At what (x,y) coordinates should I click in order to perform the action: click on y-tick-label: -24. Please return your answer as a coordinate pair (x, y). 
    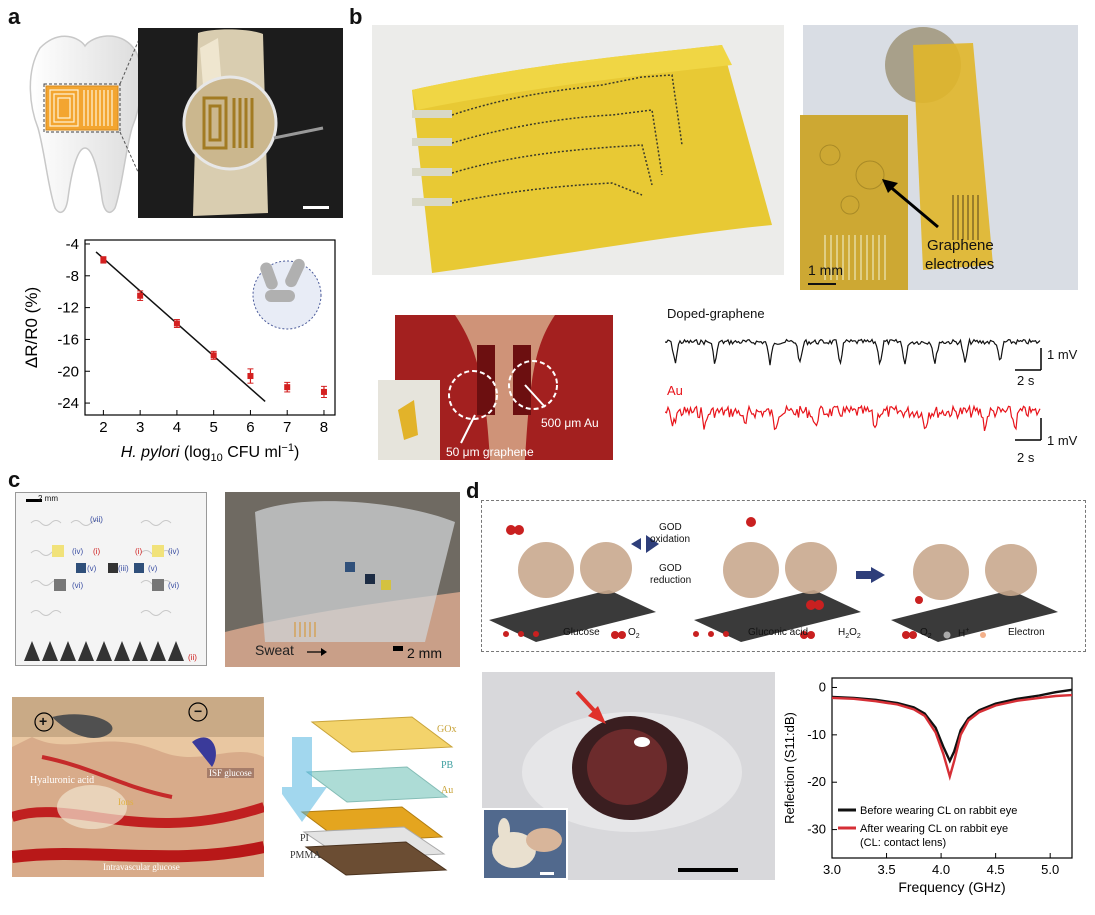
    Looking at the image, I should click on (68, 403).